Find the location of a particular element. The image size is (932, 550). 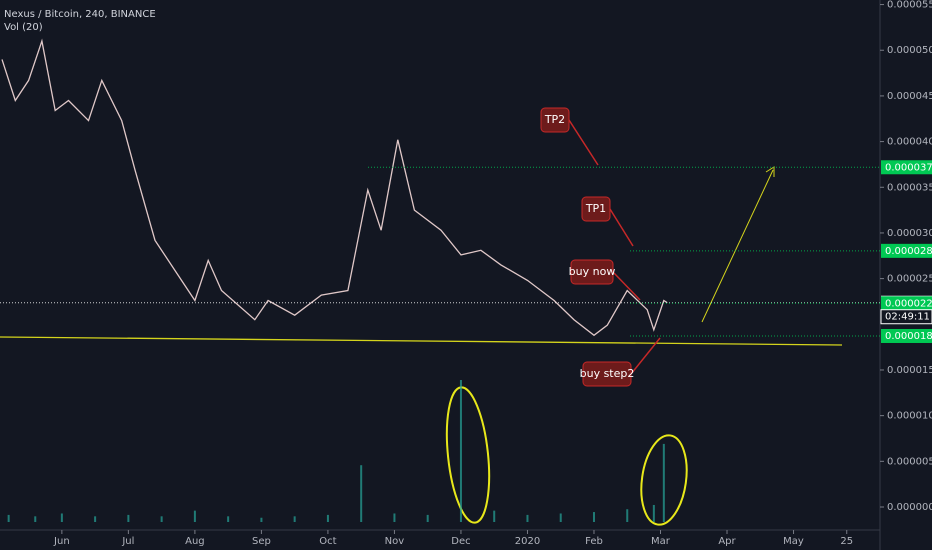

price-tag-label: 0.00001872 is located at coordinates (908, 336).